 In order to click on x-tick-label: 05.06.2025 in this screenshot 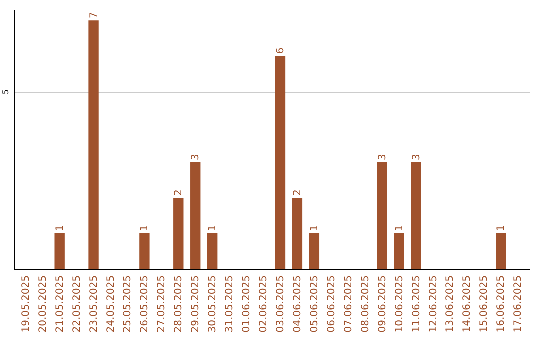, I will do `click(314, 304)`.